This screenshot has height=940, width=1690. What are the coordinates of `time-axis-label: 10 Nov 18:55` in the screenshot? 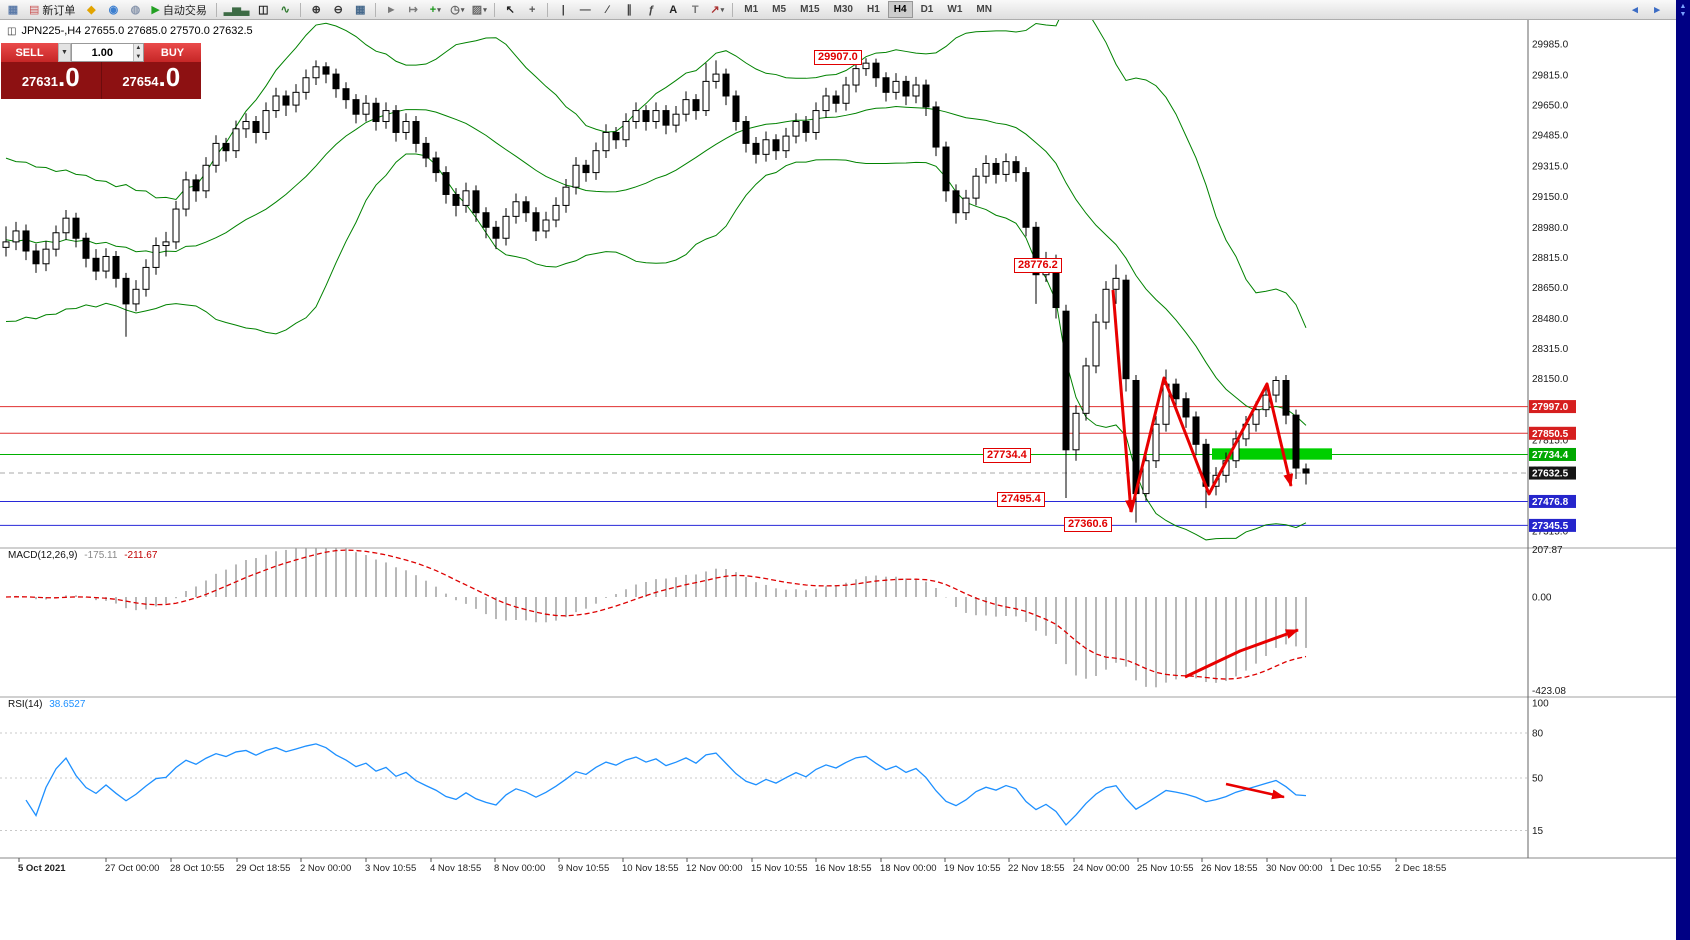 It's located at (650, 868).